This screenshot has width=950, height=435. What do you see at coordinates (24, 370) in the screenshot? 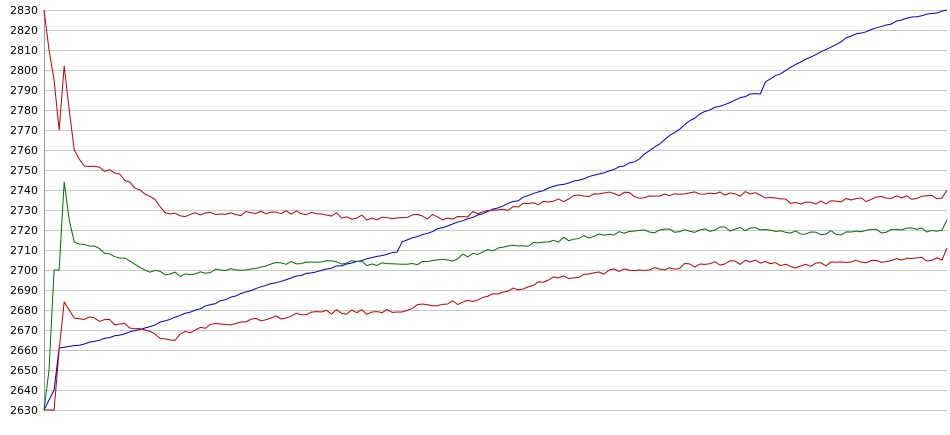
I see `y-tick-label: 2650` at bounding box center [24, 370].